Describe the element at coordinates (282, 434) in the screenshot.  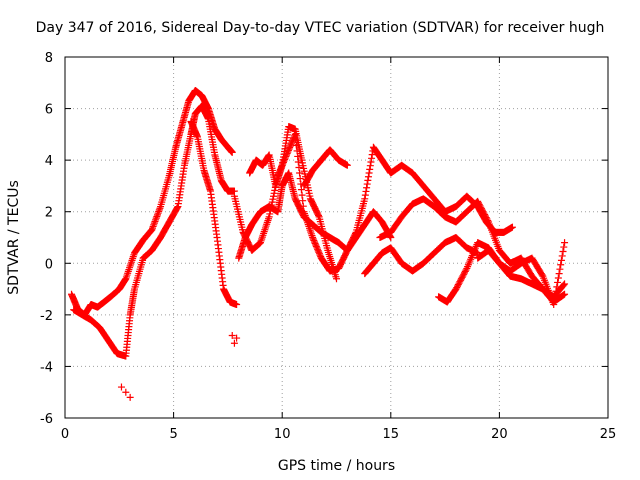
I see `x-tick-label: 10` at that location.